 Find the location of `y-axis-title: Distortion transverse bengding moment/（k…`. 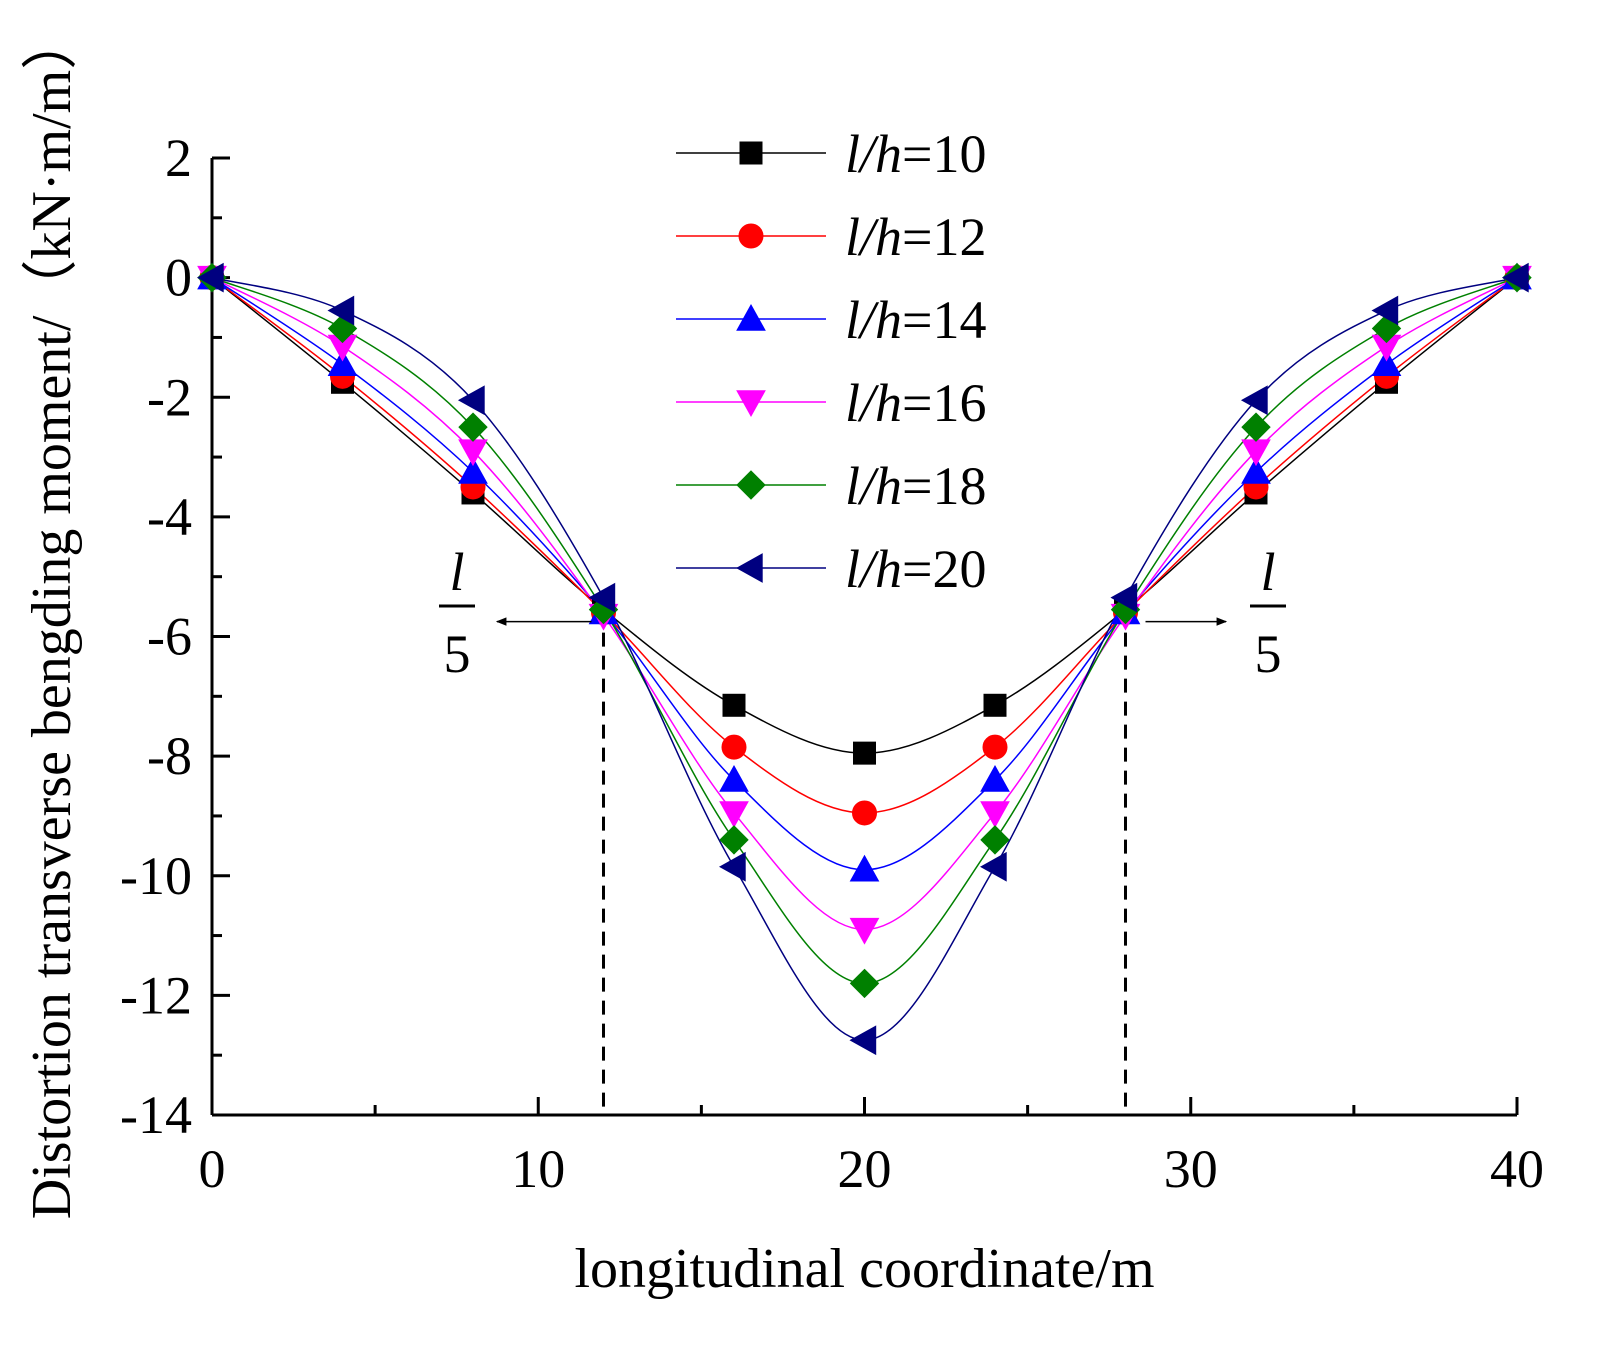

y-axis-title: Distortion transverse bengding moment/（k… is located at coordinates (52, 616).